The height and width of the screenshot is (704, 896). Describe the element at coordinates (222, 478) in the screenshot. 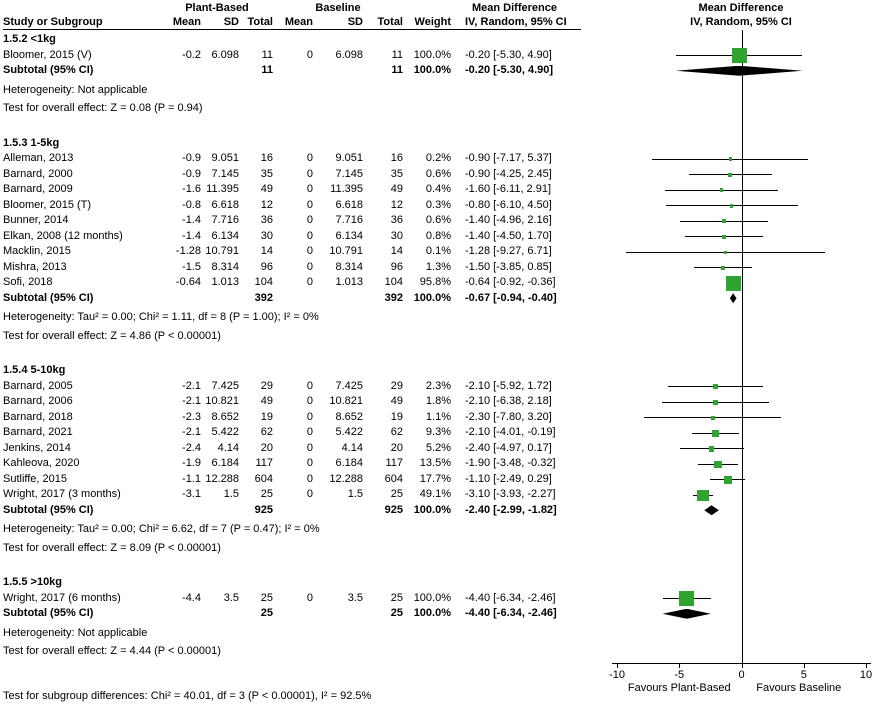

I see `plant-sd: 12.288` at that location.